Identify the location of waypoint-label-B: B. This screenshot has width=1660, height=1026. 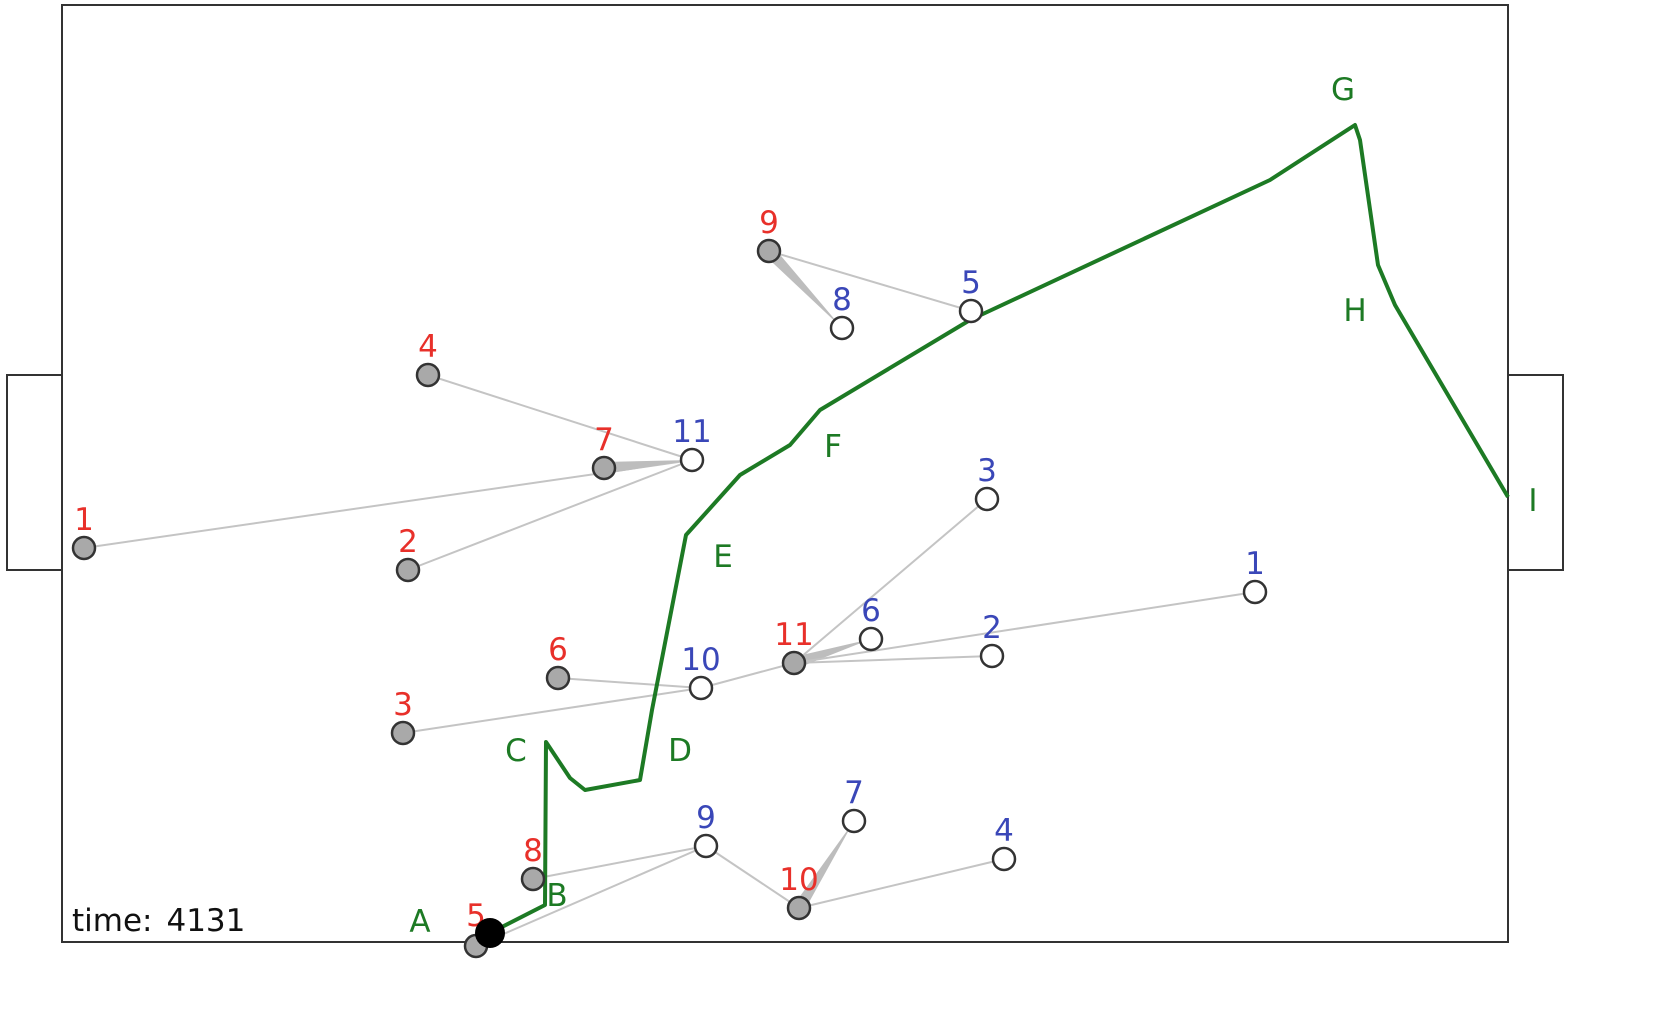
(556, 896).